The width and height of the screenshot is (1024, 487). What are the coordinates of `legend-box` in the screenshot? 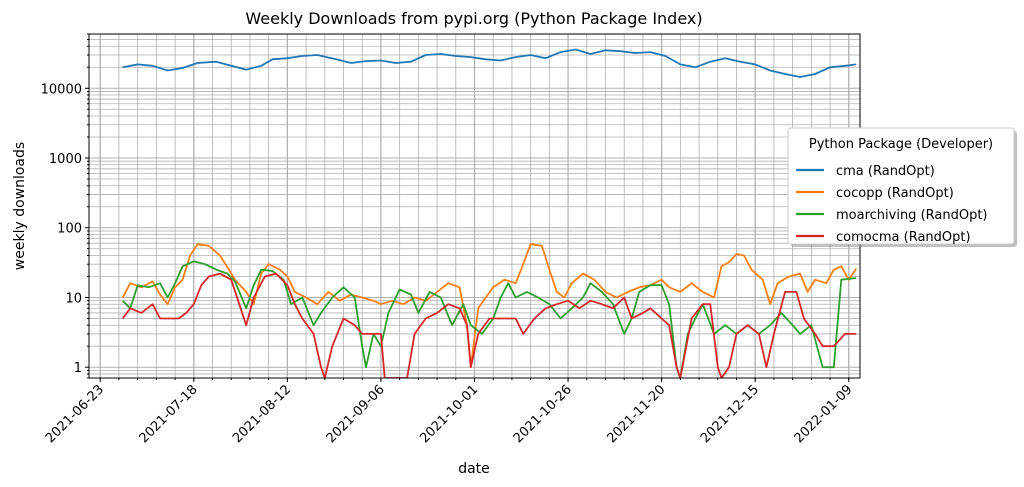 It's located at (901, 186).